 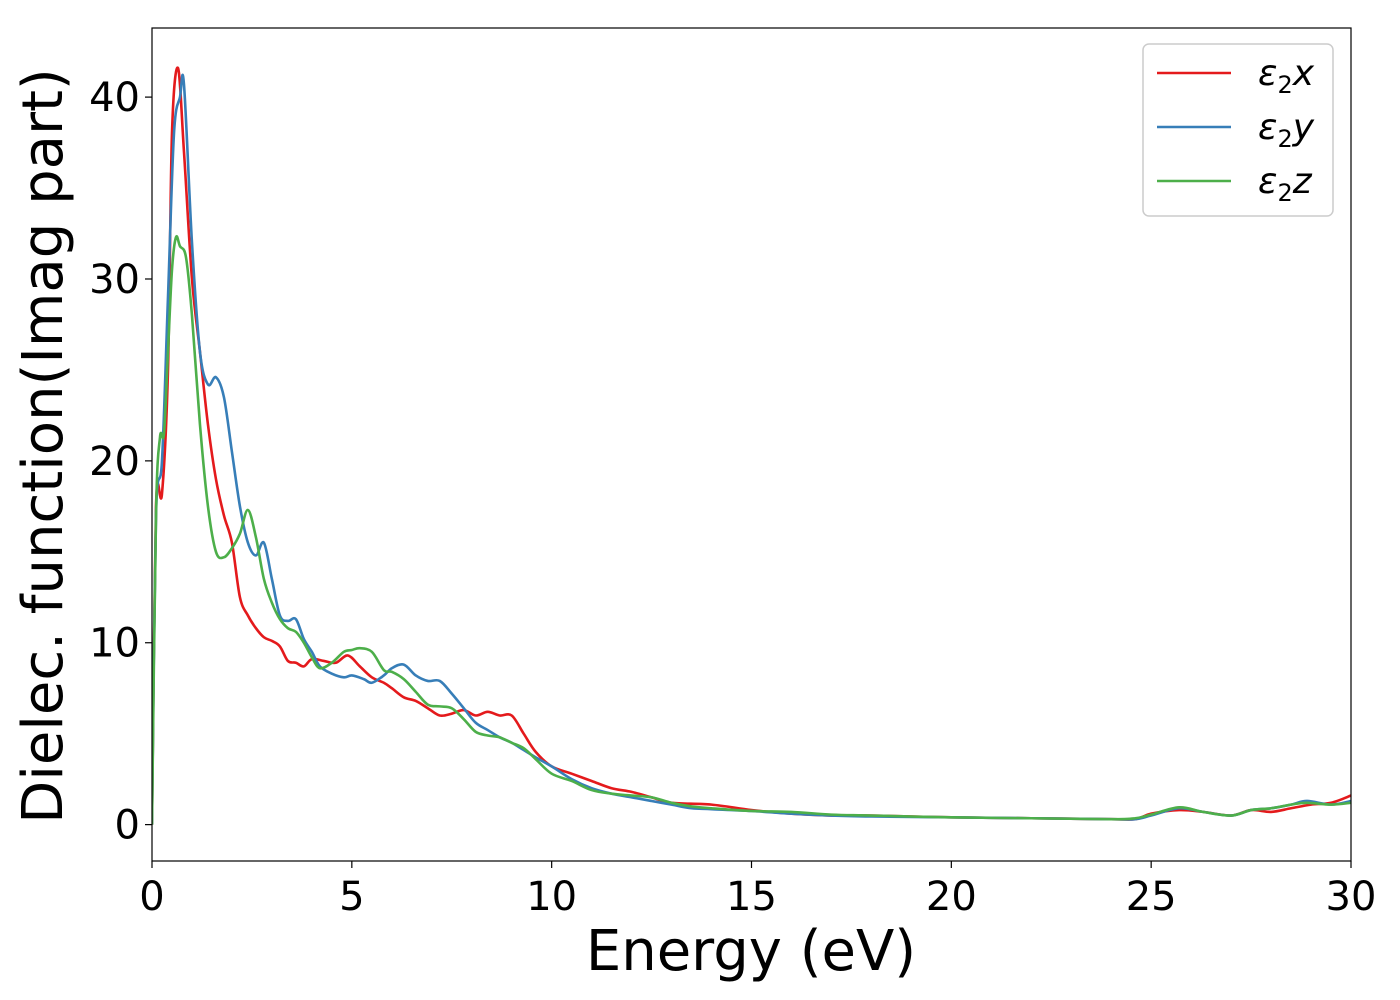 I want to click on x-tick-label: 15, so click(x=751, y=897).